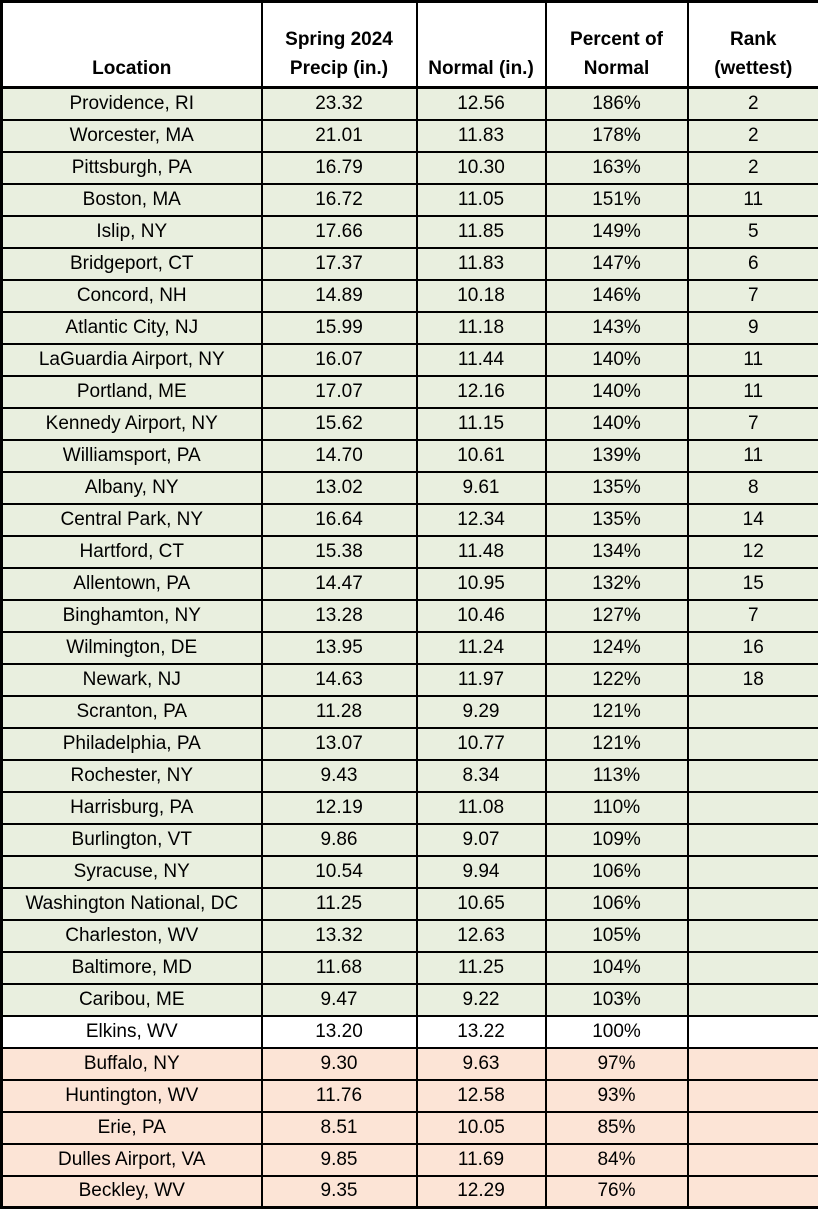 The width and height of the screenshot is (818, 1214). What do you see at coordinates (131, 167) in the screenshot?
I see `cell-location: Pittsburgh, PA` at bounding box center [131, 167].